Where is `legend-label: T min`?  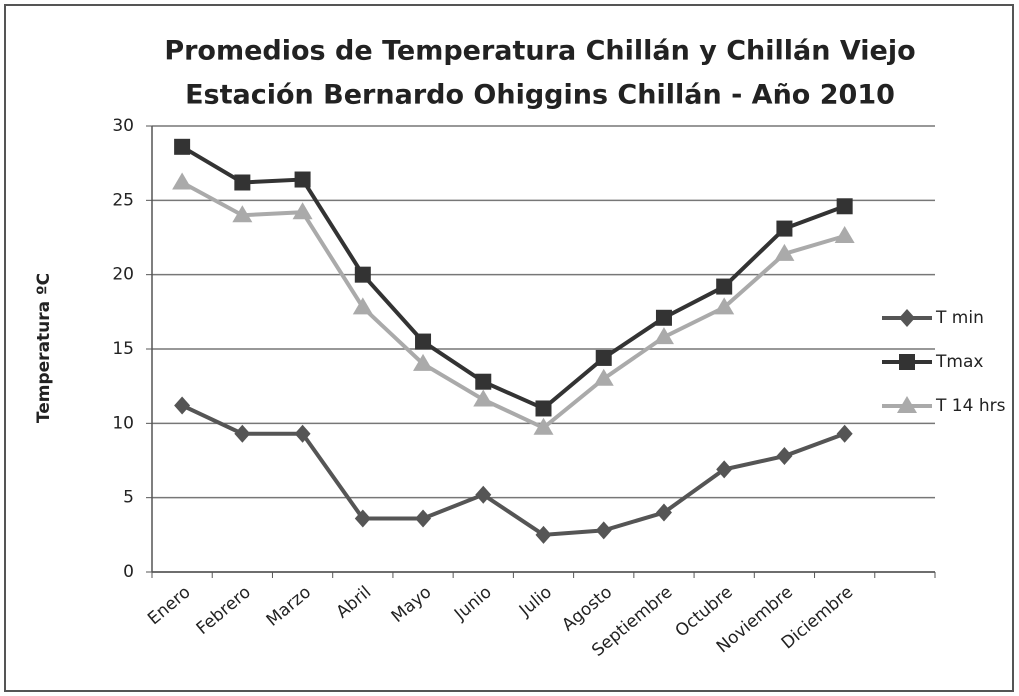 legend-label: T min is located at coordinates (959, 318).